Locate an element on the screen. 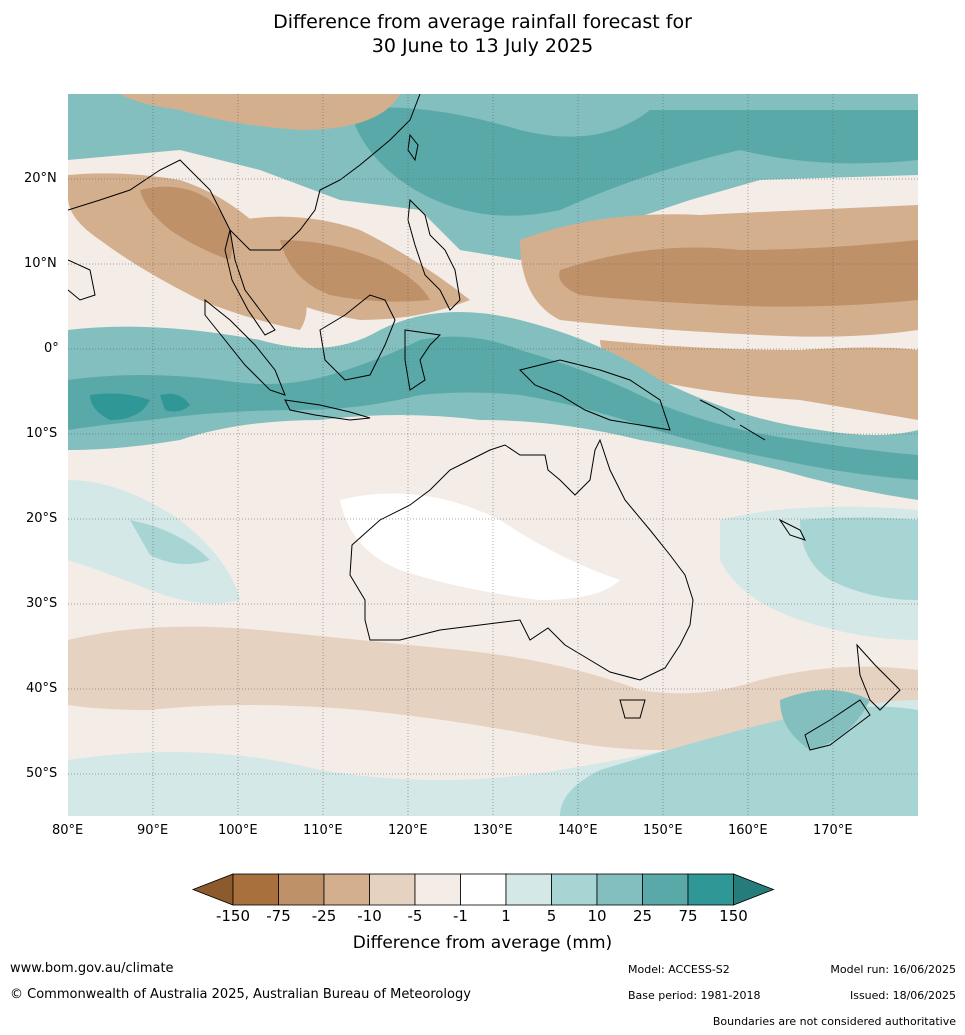 The height and width of the screenshot is (1035, 965). nz-north-coast is located at coordinates (878, 677).